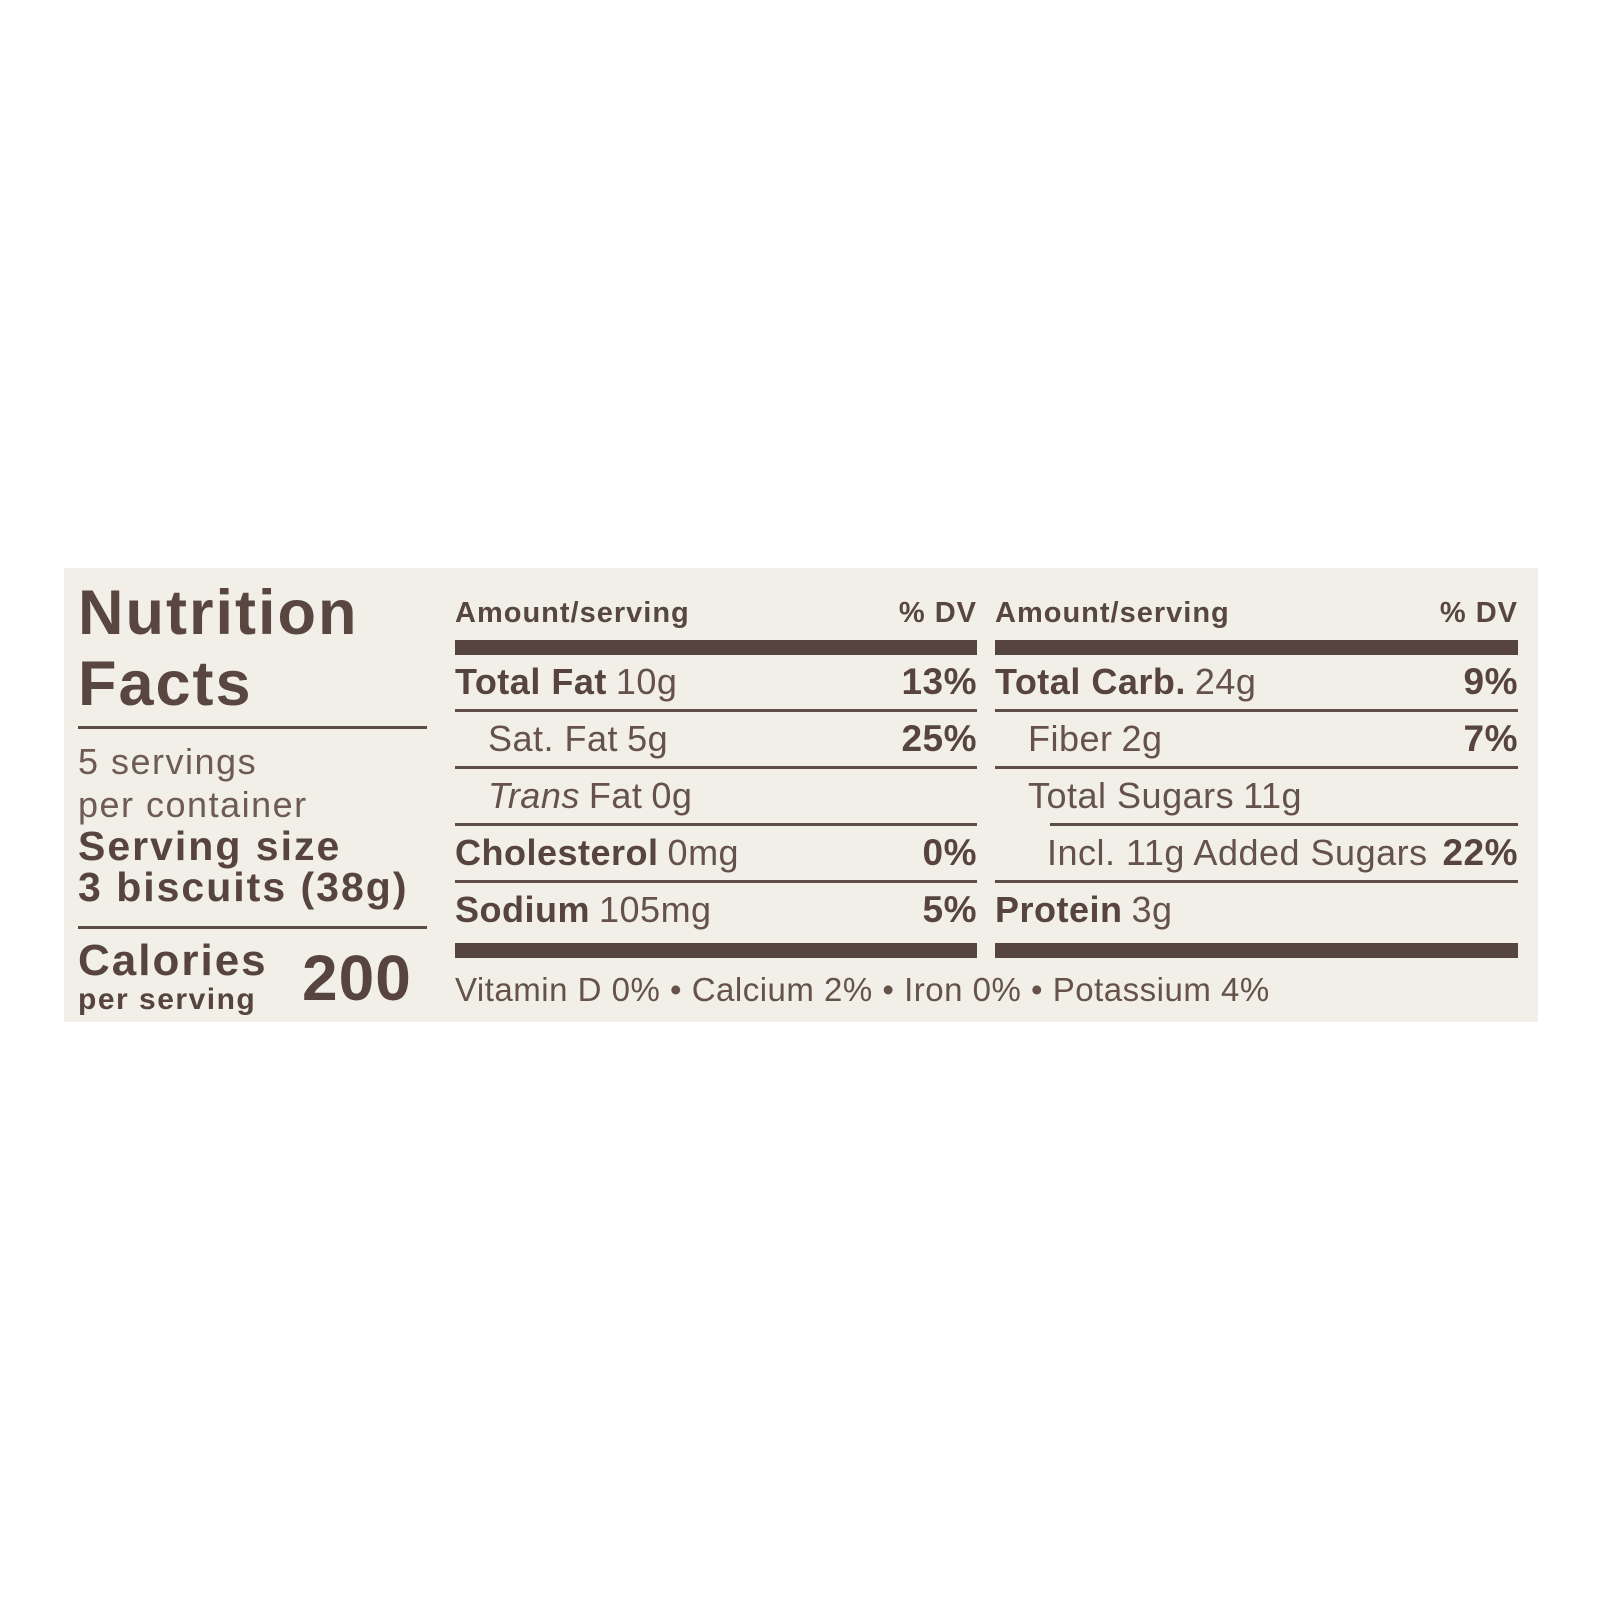 This screenshot has width=1600, height=1600. I want to click on nutrient-name: Sat. Fat, so click(553, 738).